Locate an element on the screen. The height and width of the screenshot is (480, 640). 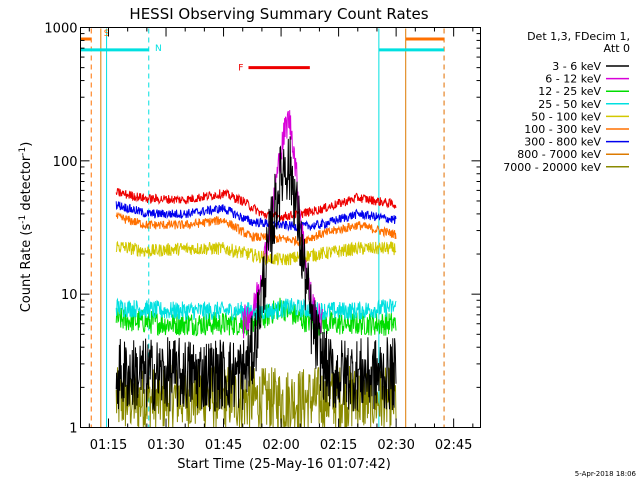
y-tick-label-10: 10 is located at coordinates (69, 295).